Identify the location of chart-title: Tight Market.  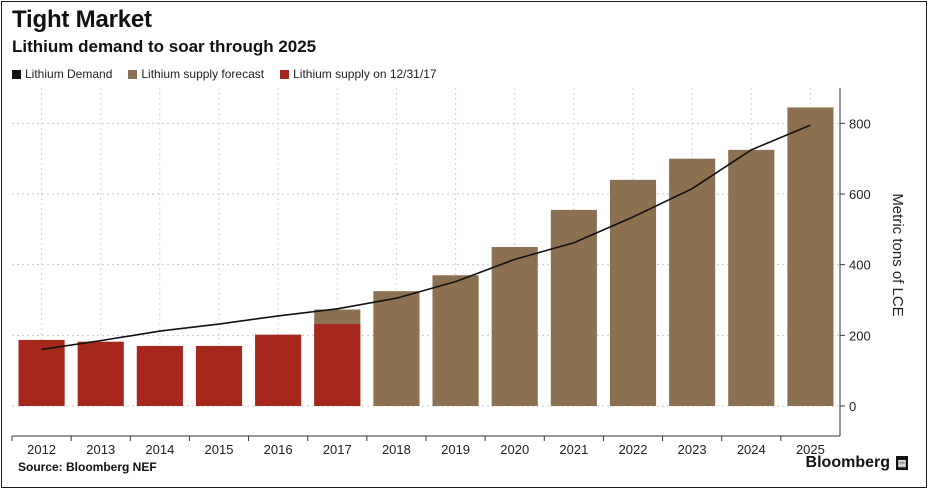
(82, 19).